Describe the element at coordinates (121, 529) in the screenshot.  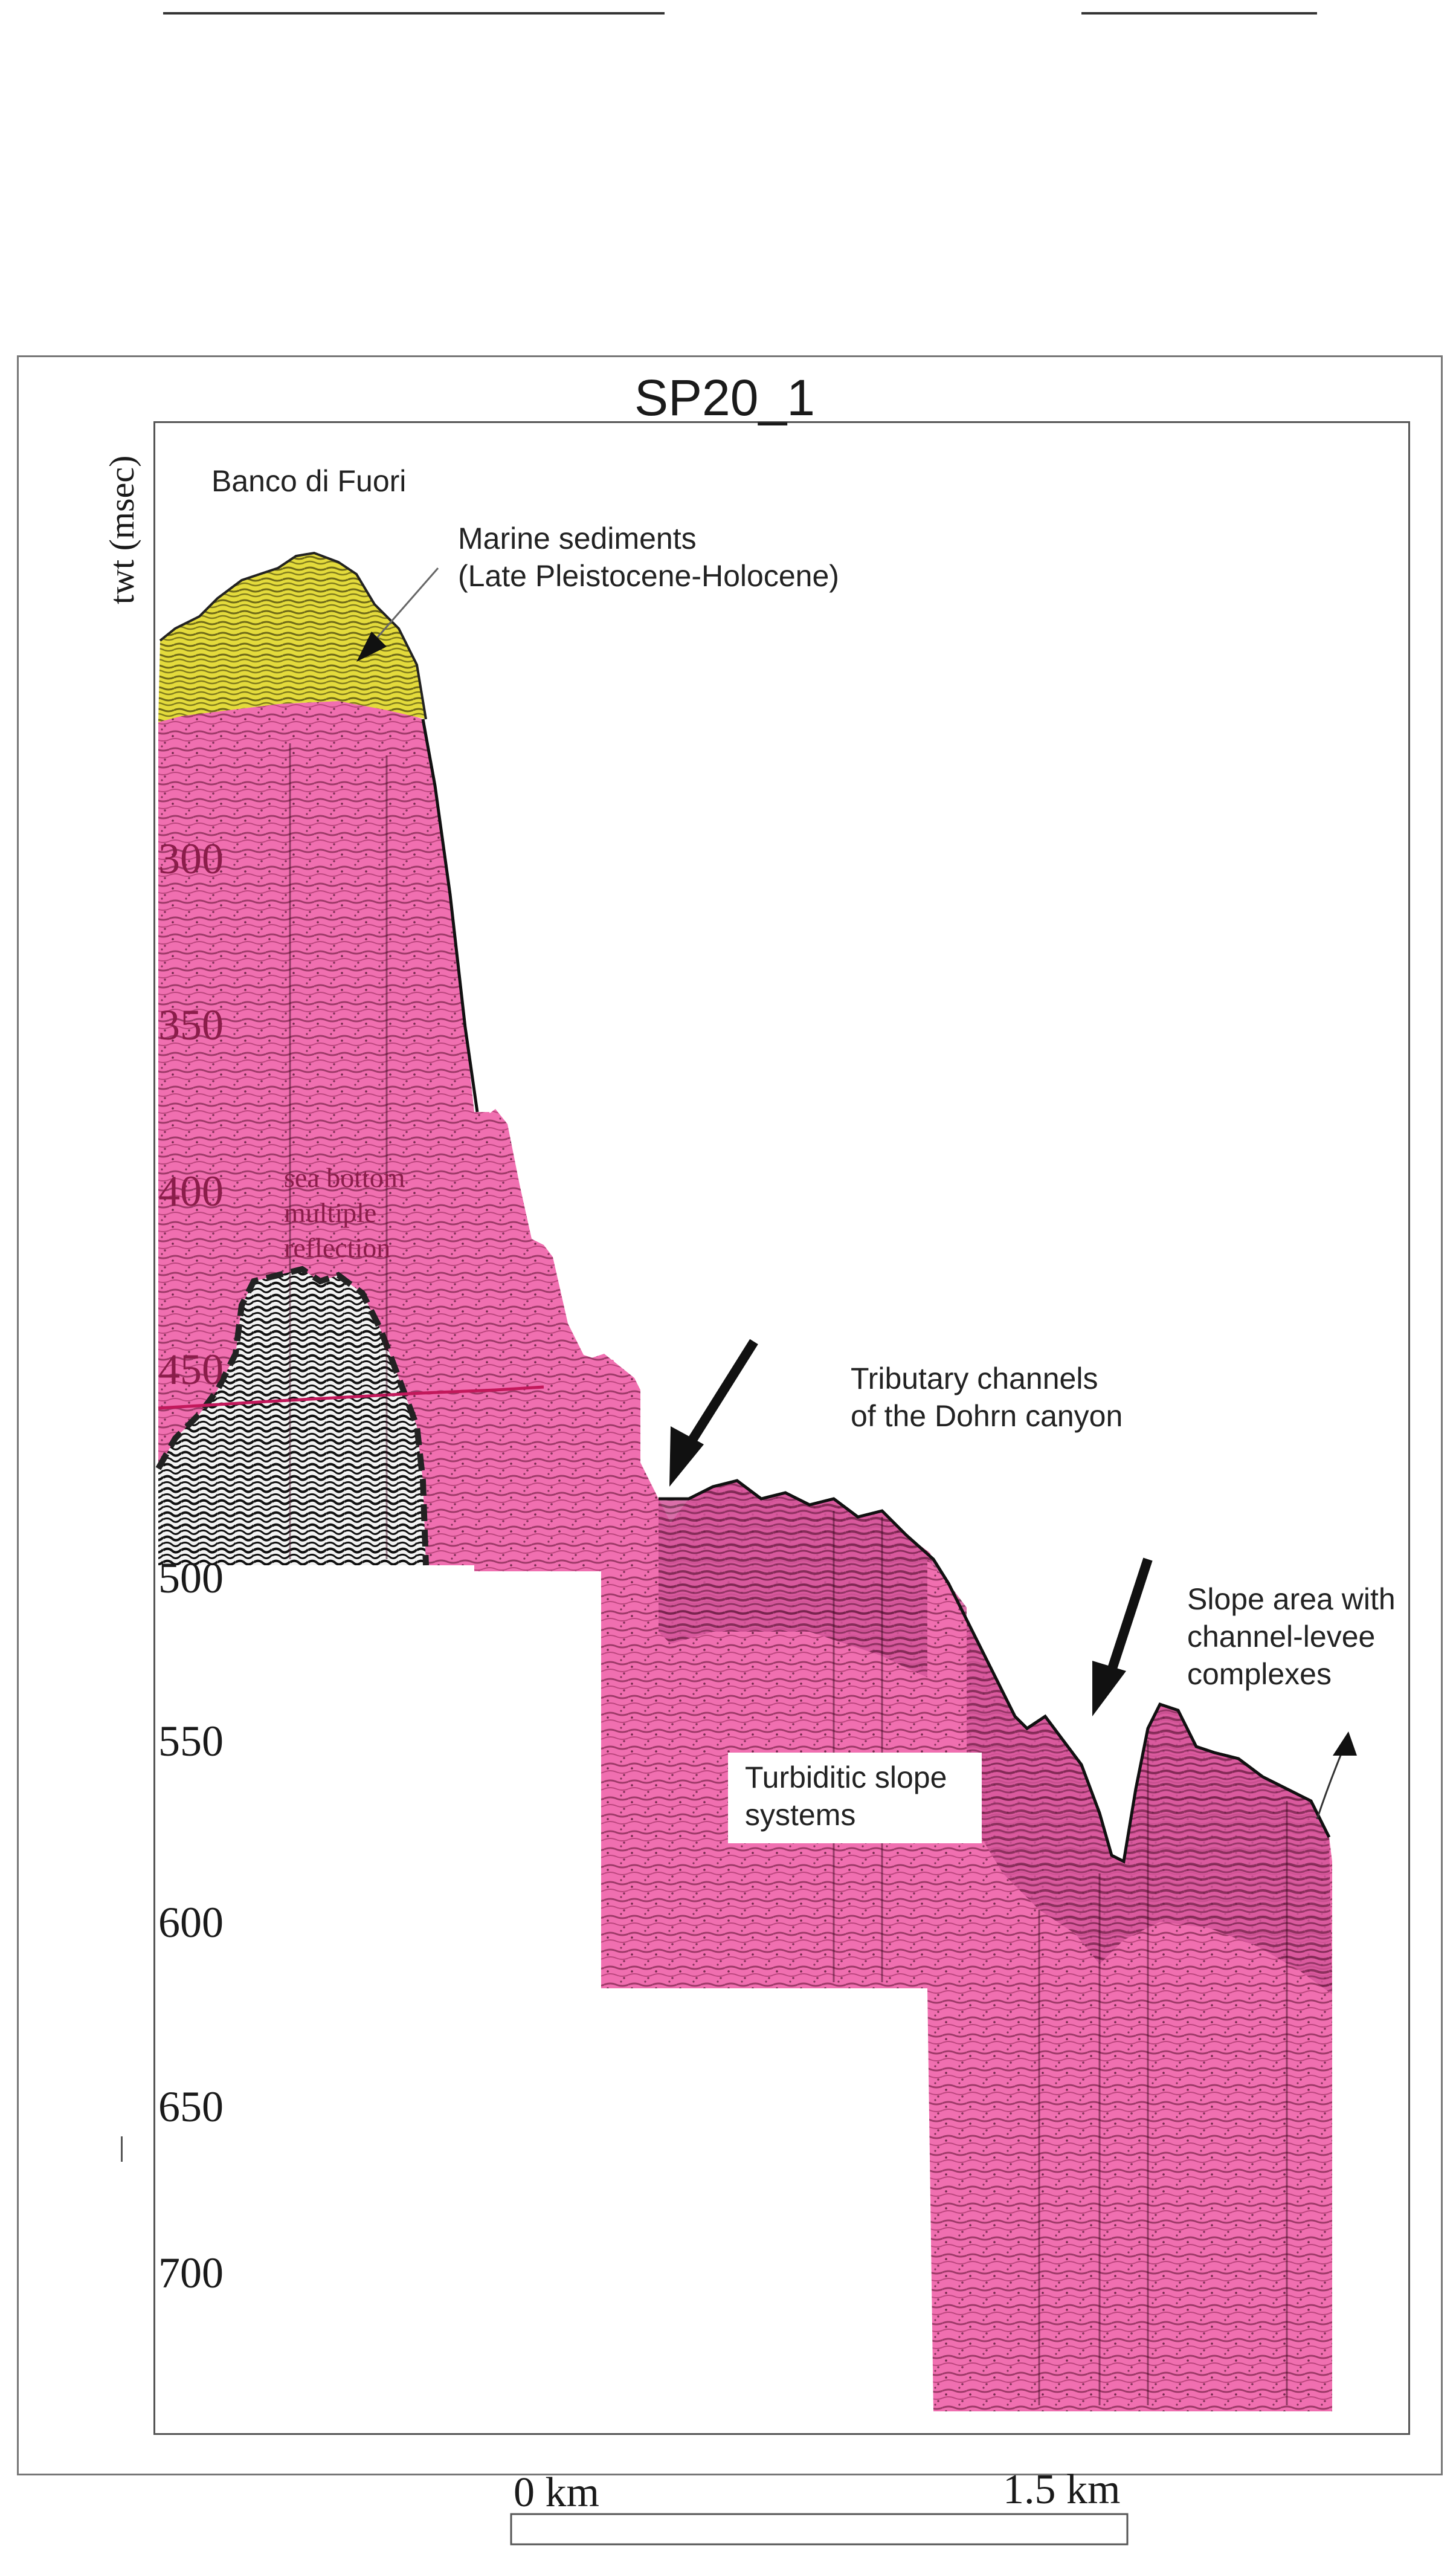
I see `y-axis-label: twt (msec)` at that location.